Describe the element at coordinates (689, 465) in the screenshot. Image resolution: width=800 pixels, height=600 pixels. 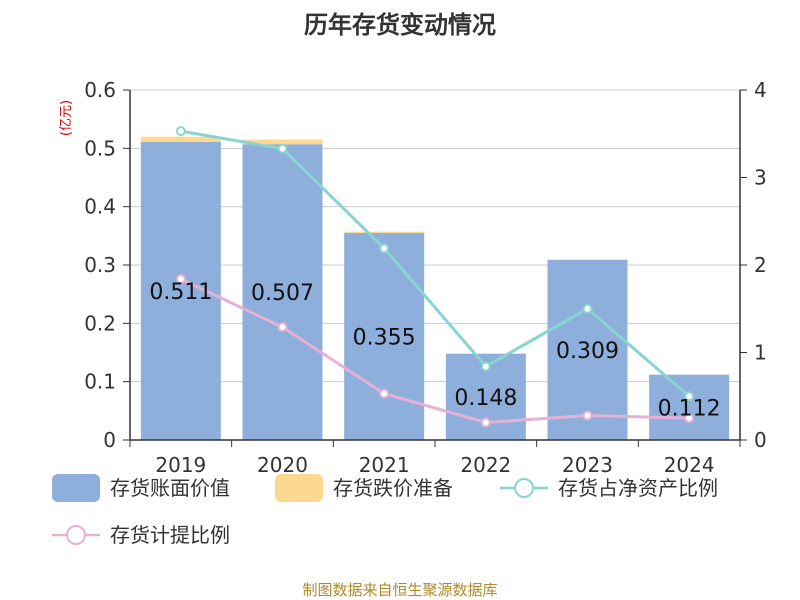
I see `x-tick-label: 2024` at that location.